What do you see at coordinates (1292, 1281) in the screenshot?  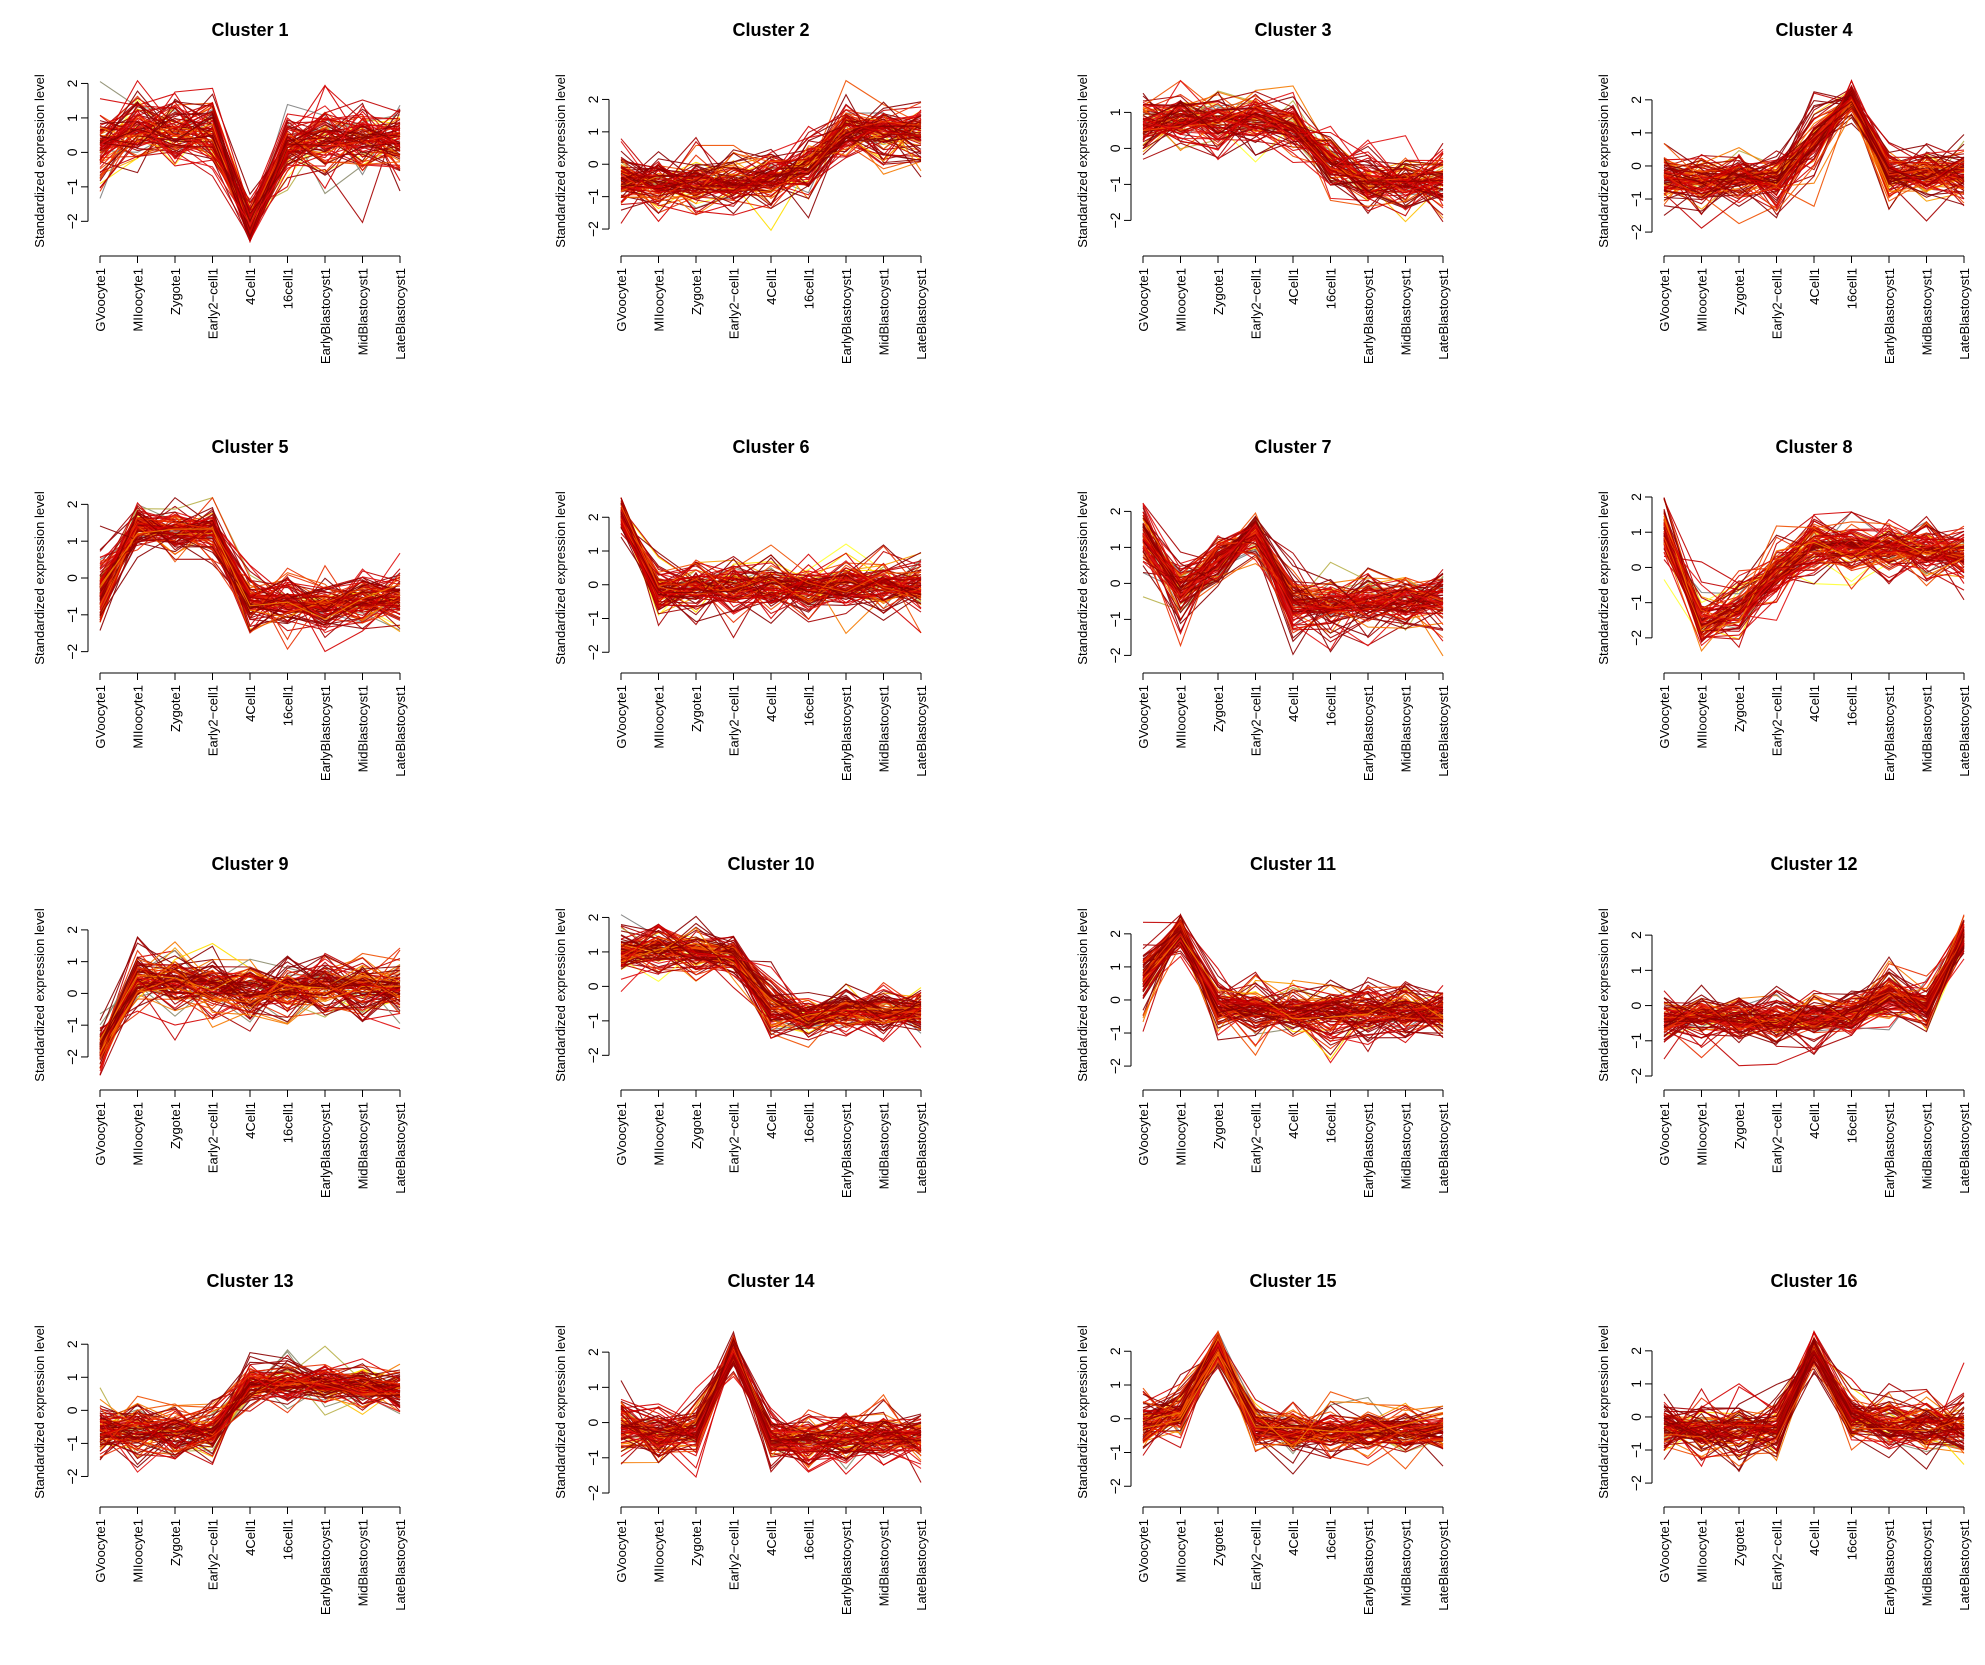 I see `panel-title: Cluster 15` at bounding box center [1292, 1281].